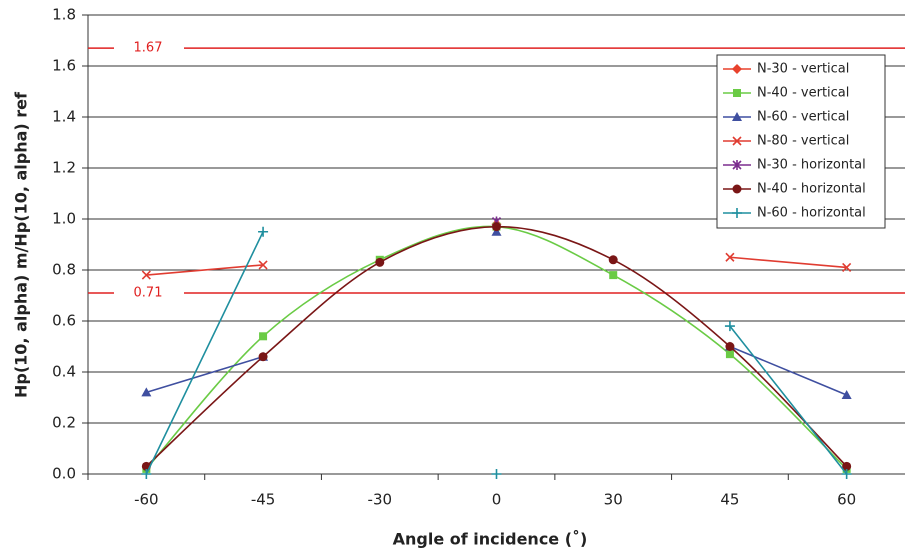  Describe the element at coordinates (729, 500) in the screenshot. I see `x-tick-label: 45` at that location.